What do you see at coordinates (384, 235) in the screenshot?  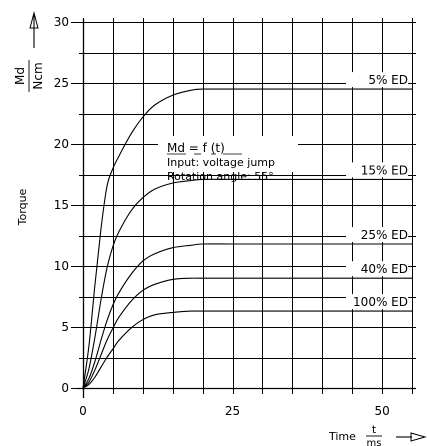 I see `series-label: 25% ED` at bounding box center [384, 235].